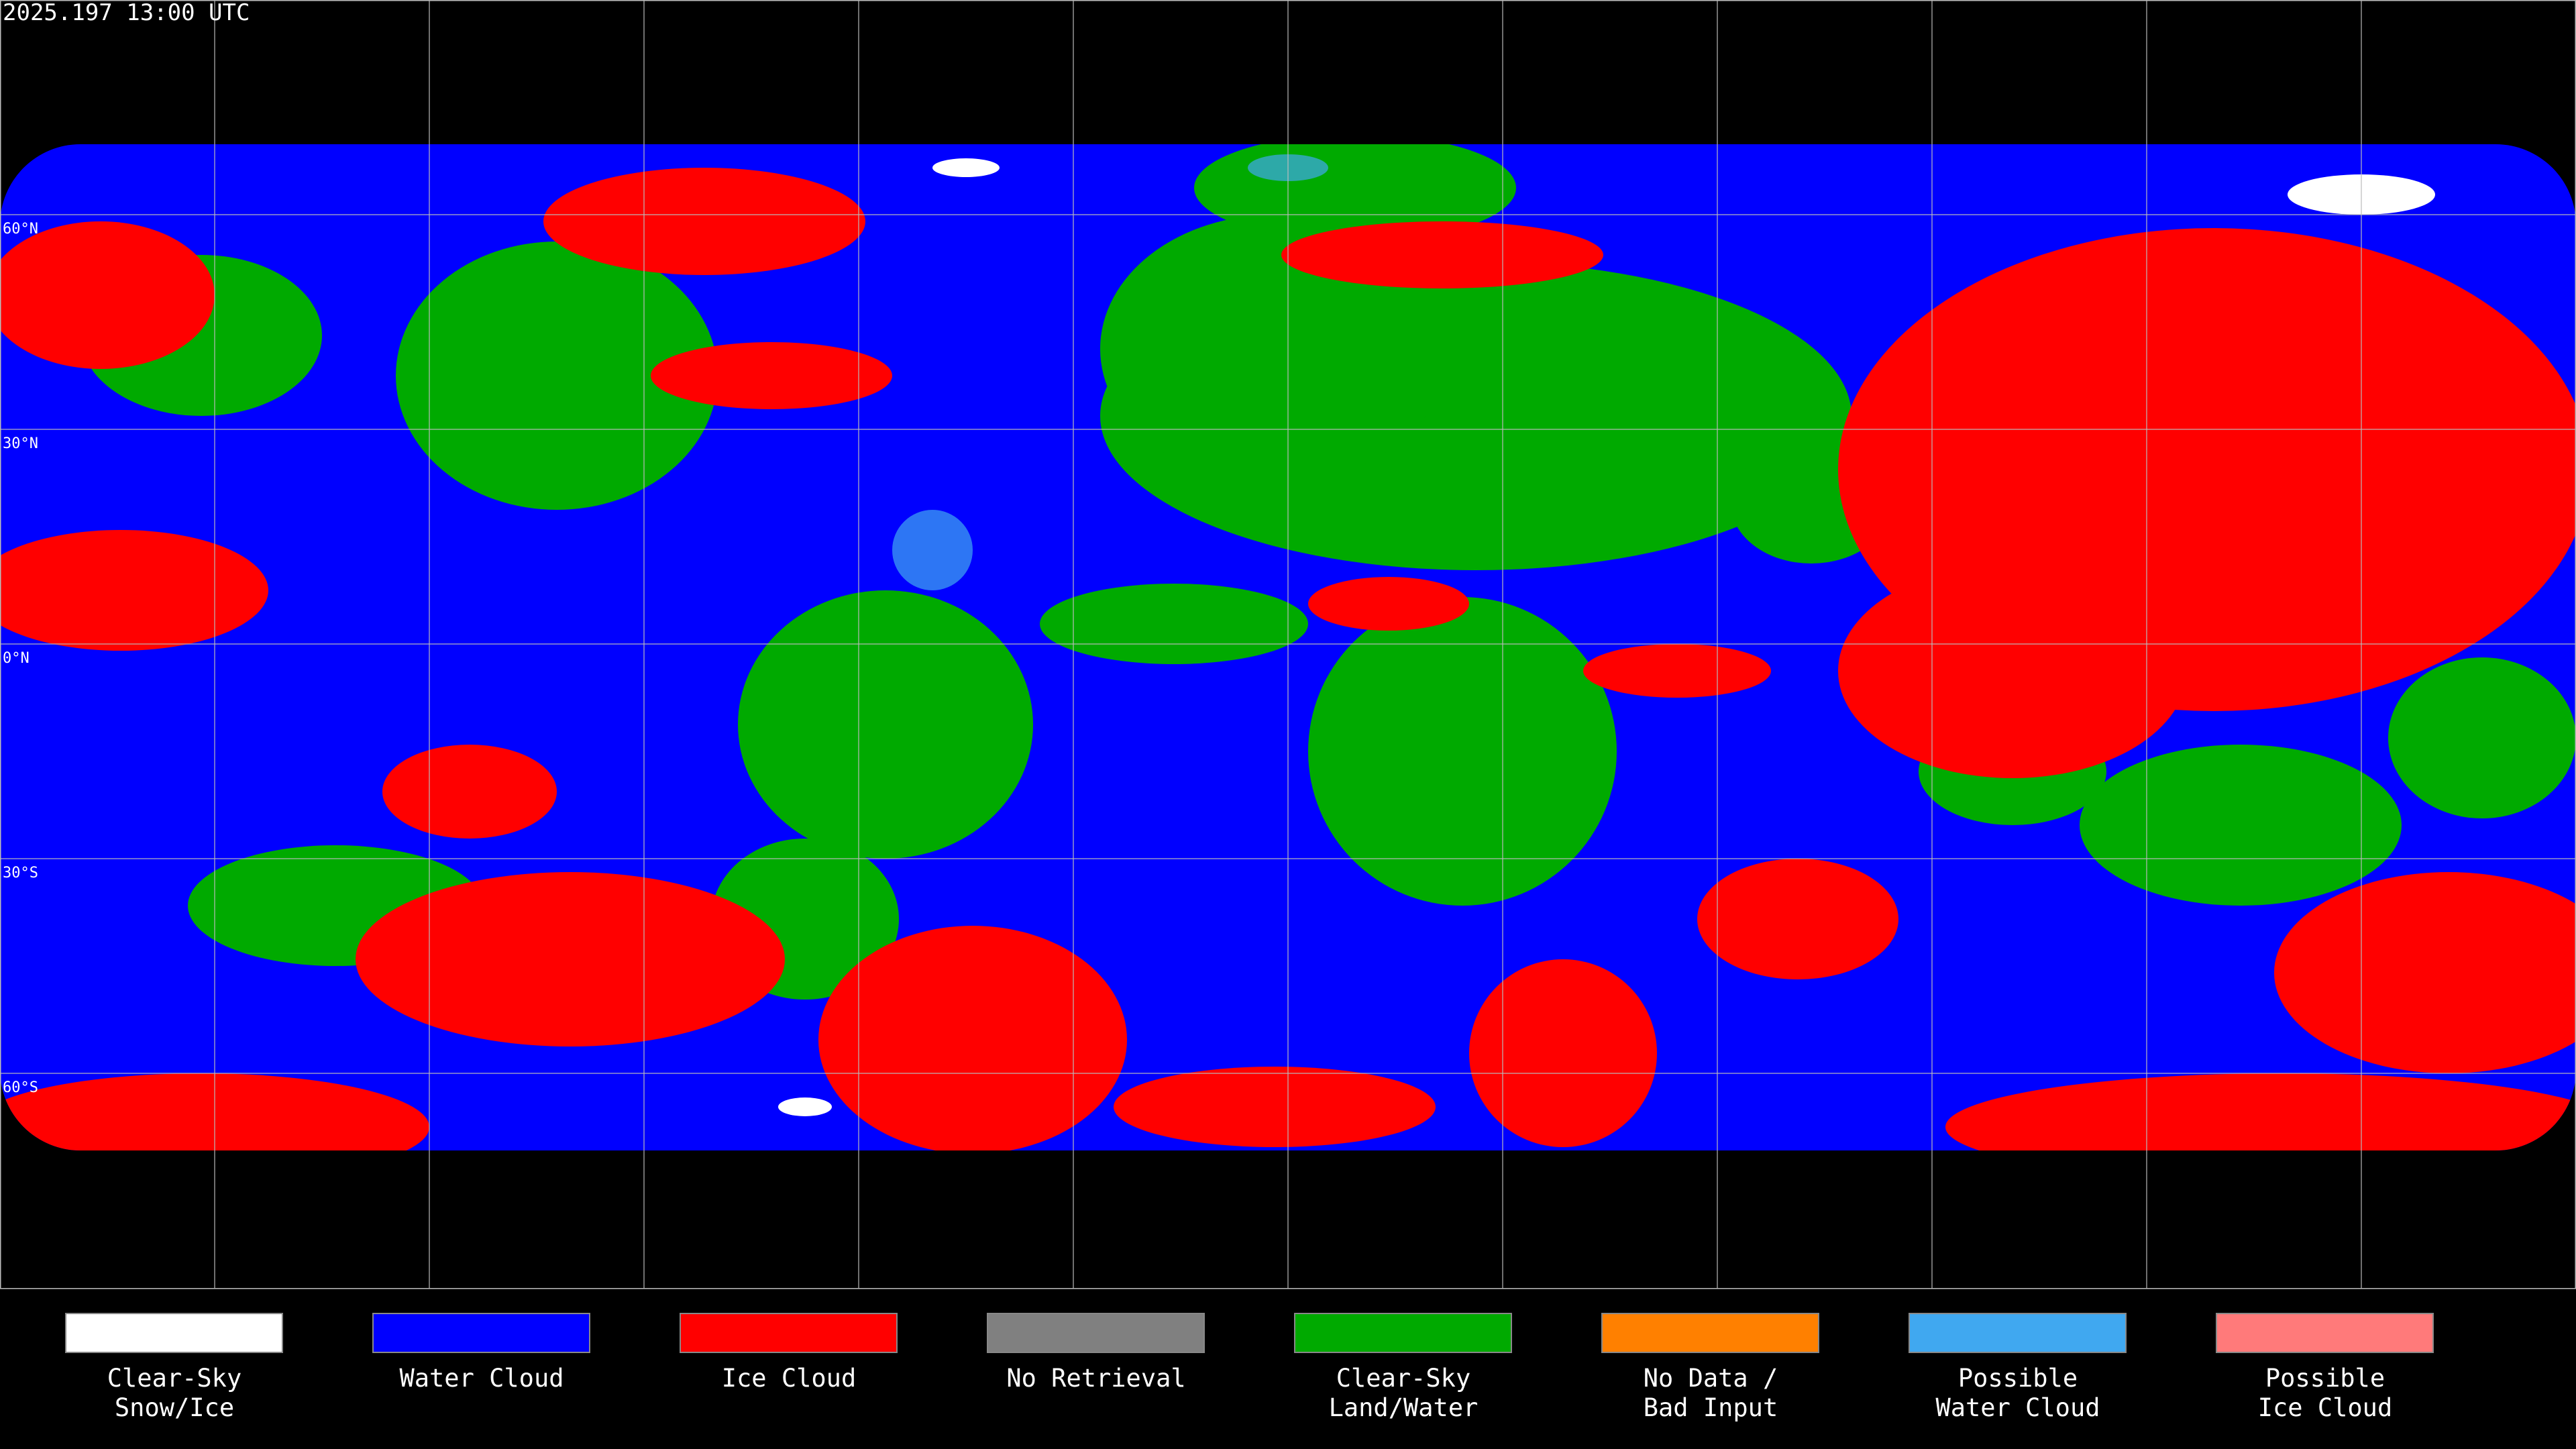 The height and width of the screenshot is (1449, 2576). What do you see at coordinates (20, 229) in the screenshot?
I see `latitude-label: 60°N` at bounding box center [20, 229].